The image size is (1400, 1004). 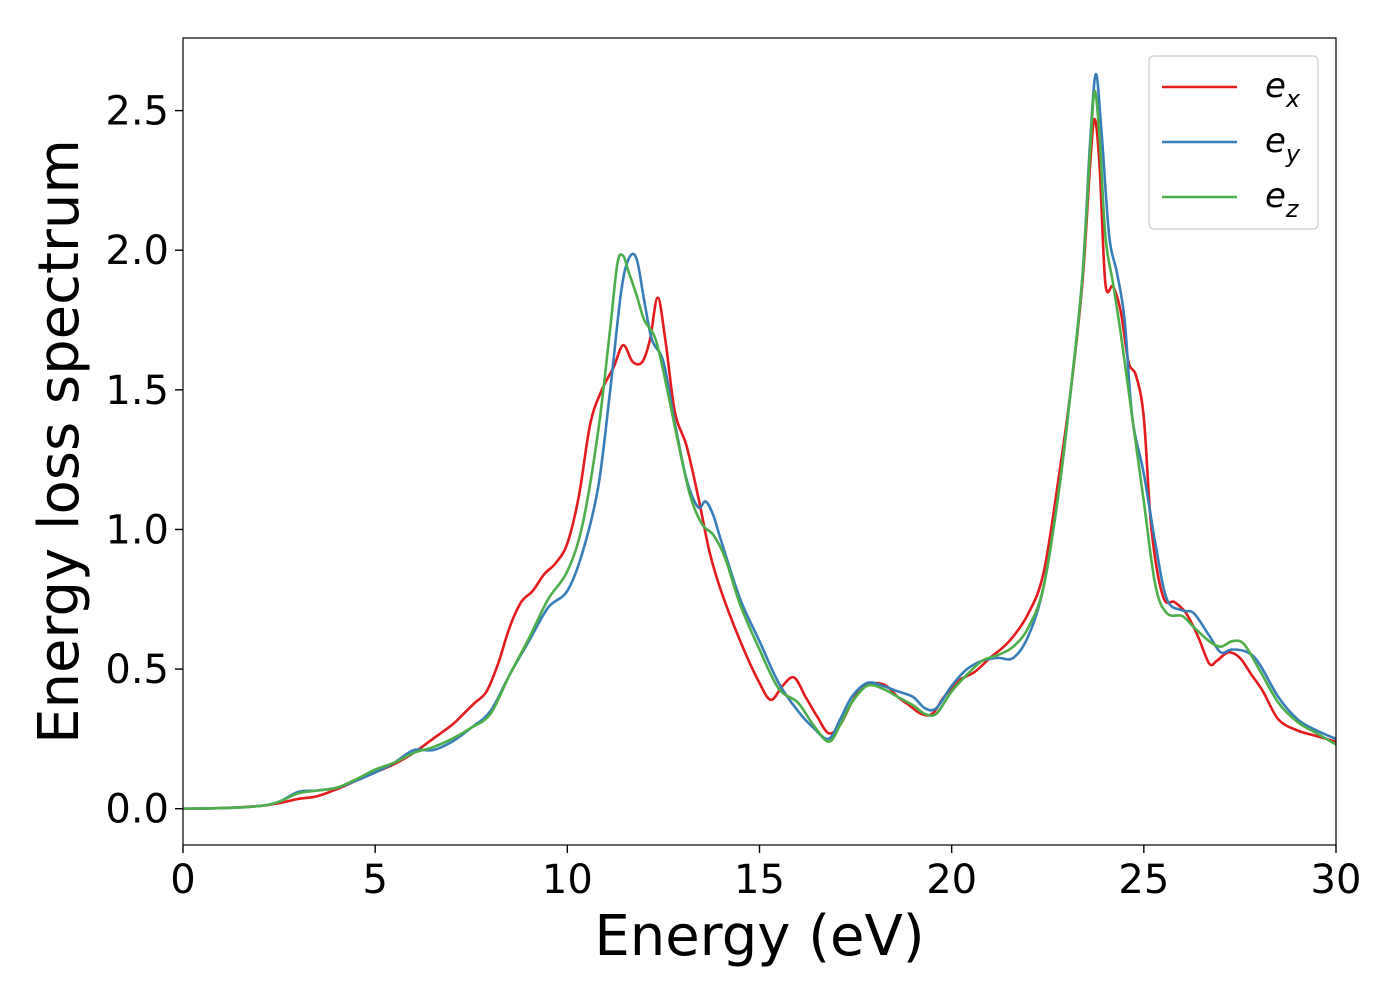 What do you see at coordinates (59, 441) in the screenshot?
I see `y-axis-label: Energy loss spectrum` at bounding box center [59, 441].